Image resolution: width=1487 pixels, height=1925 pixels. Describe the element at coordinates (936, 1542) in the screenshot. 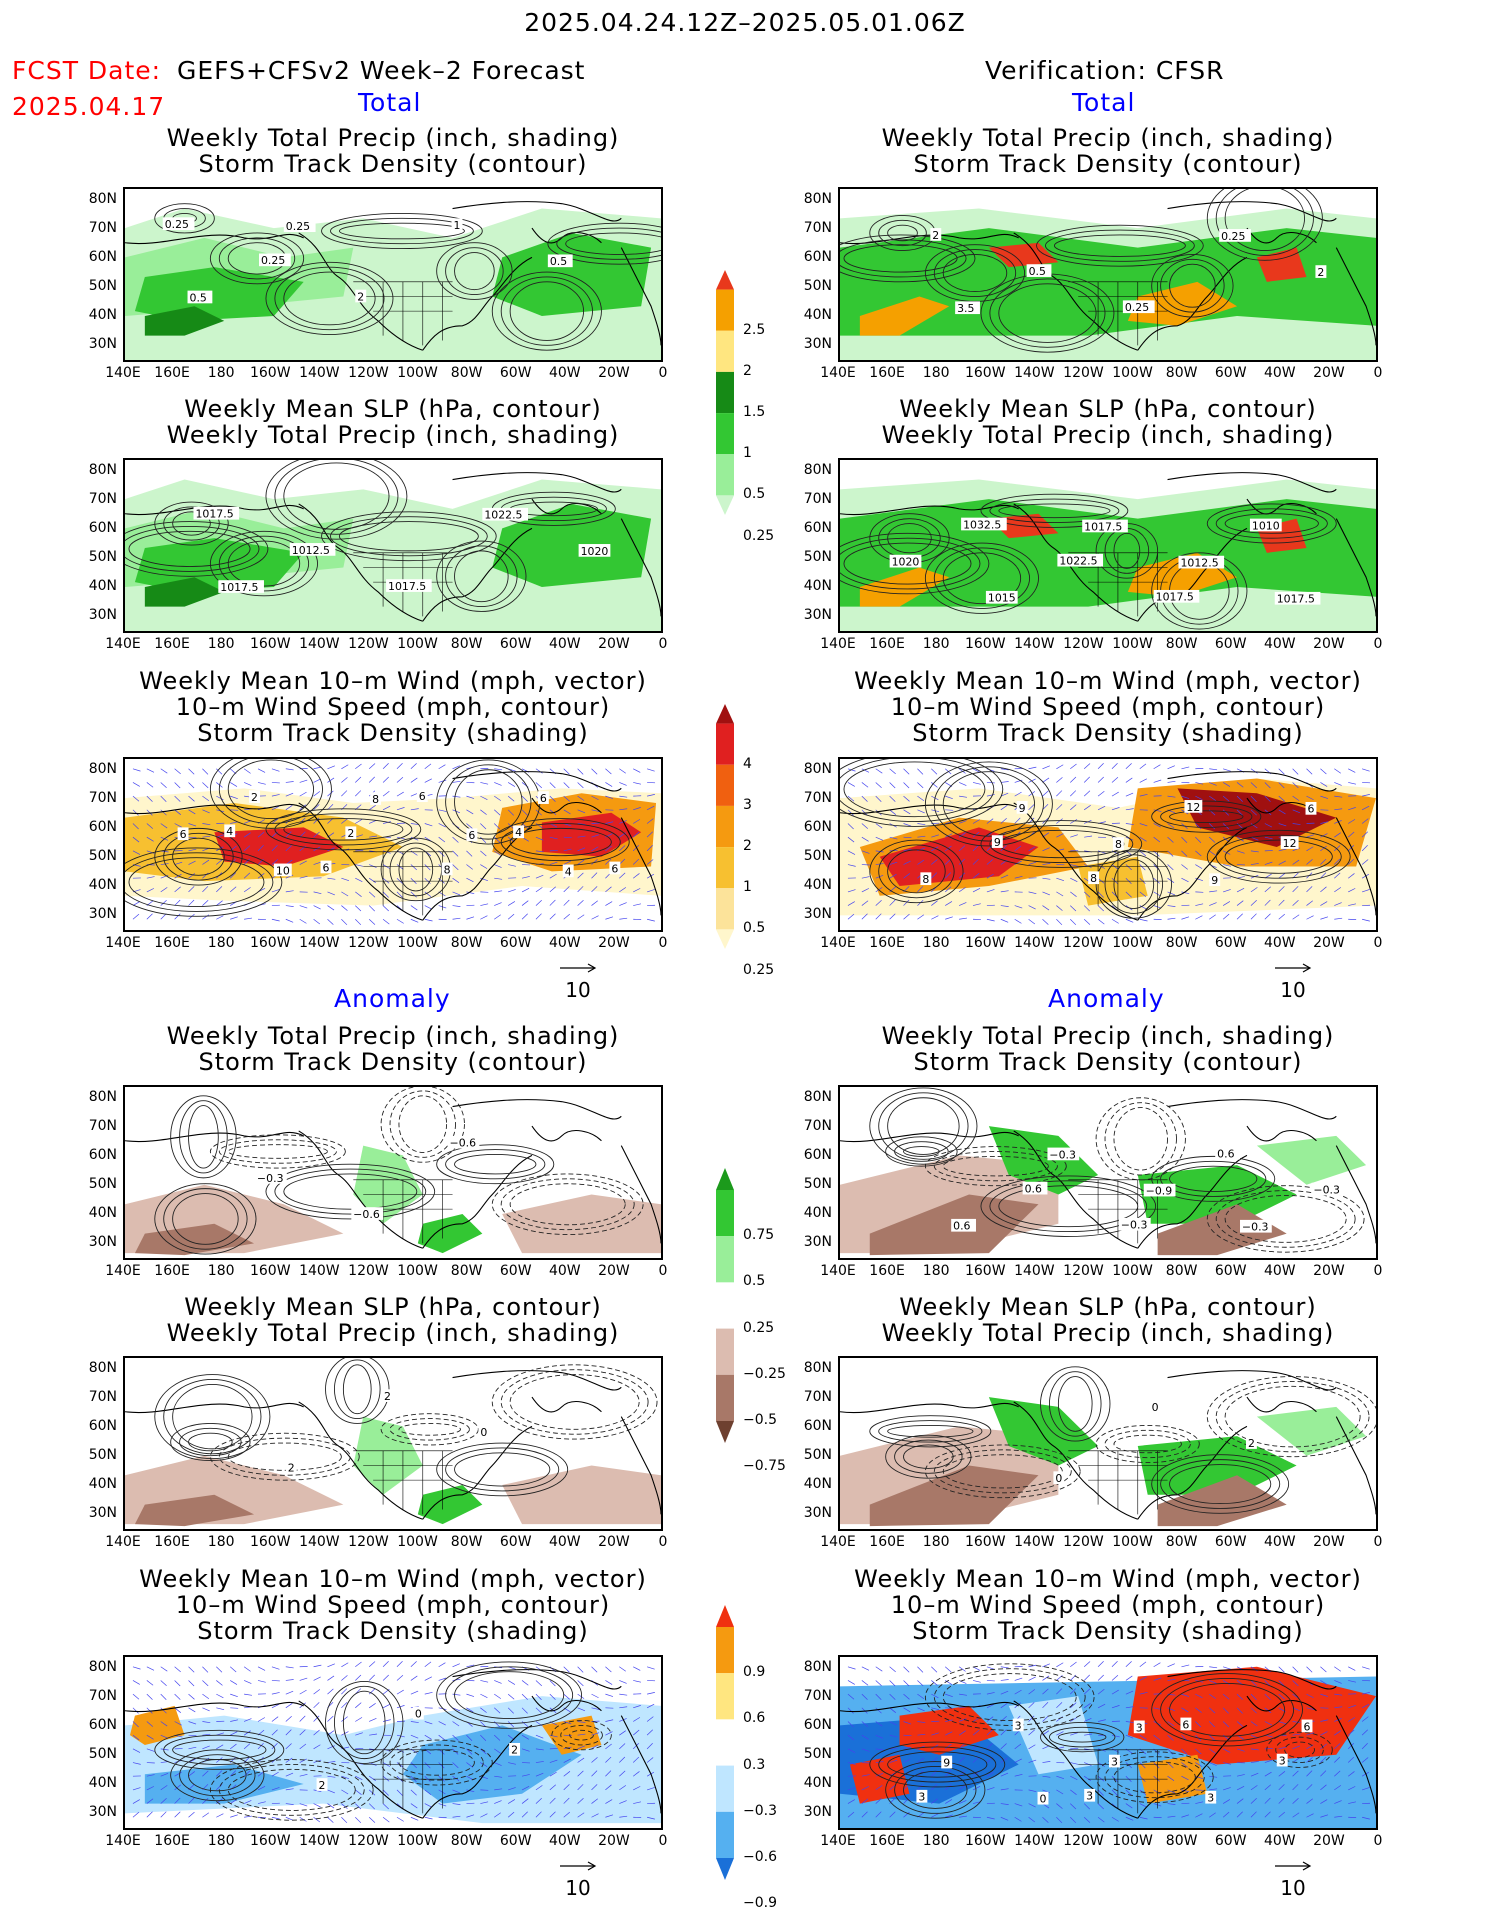

I see `longitude-label: 180` at that location.